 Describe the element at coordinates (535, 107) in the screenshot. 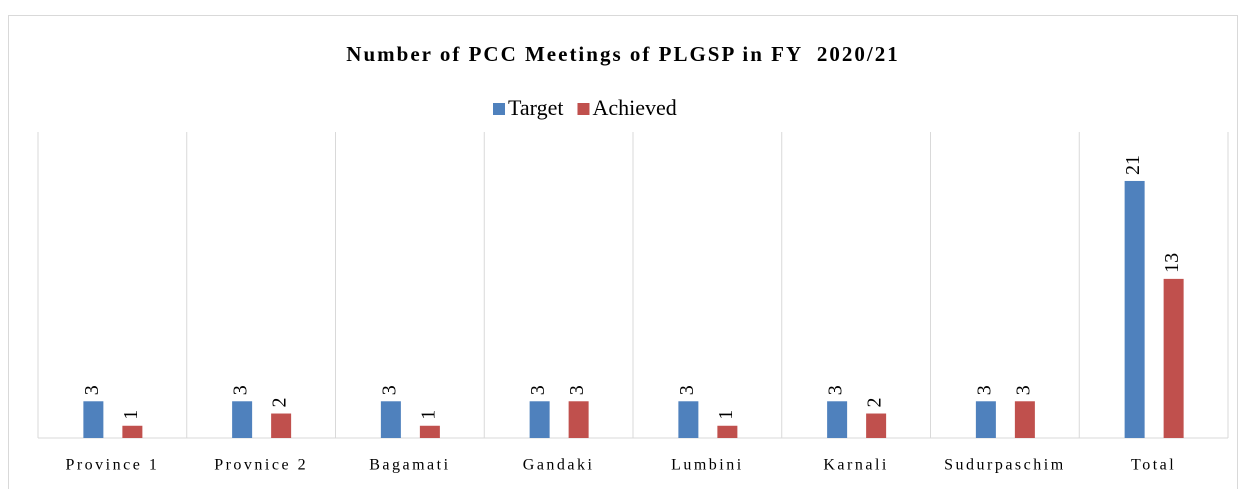

I see `legend-label: Target` at that location.